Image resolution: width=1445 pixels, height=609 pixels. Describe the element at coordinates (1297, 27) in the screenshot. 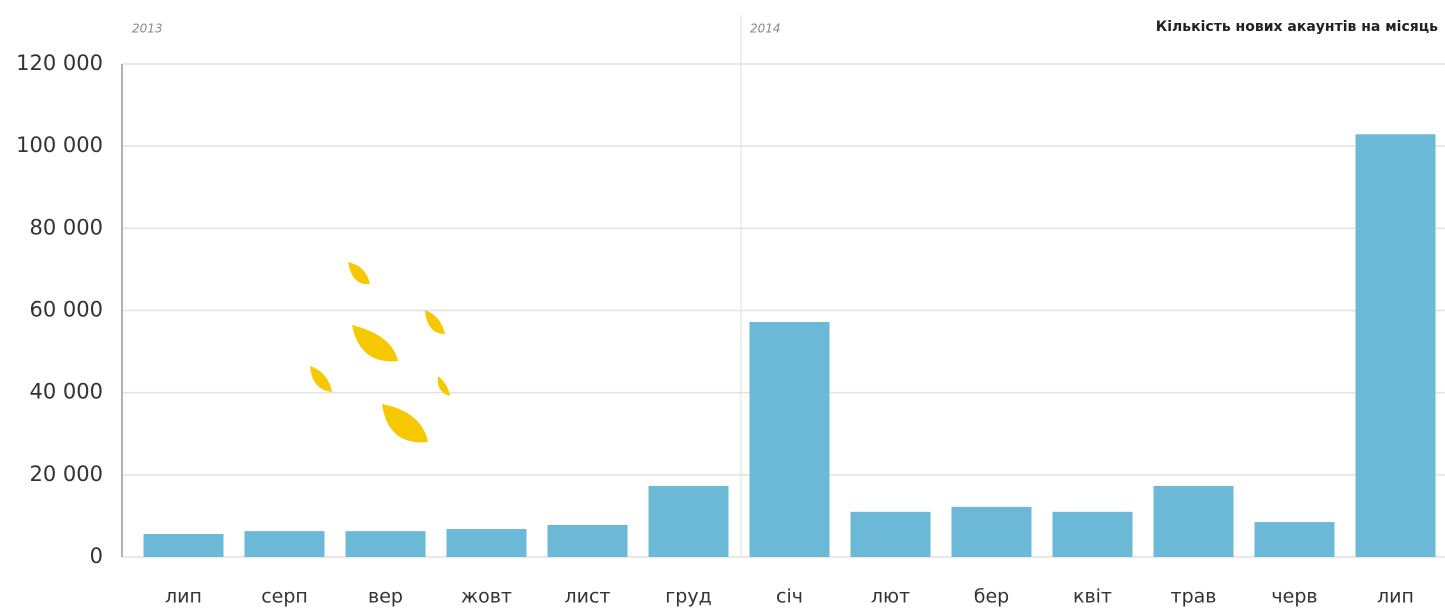

I see `chart-title: Кількість нових акаунтів на місяць` at that location.